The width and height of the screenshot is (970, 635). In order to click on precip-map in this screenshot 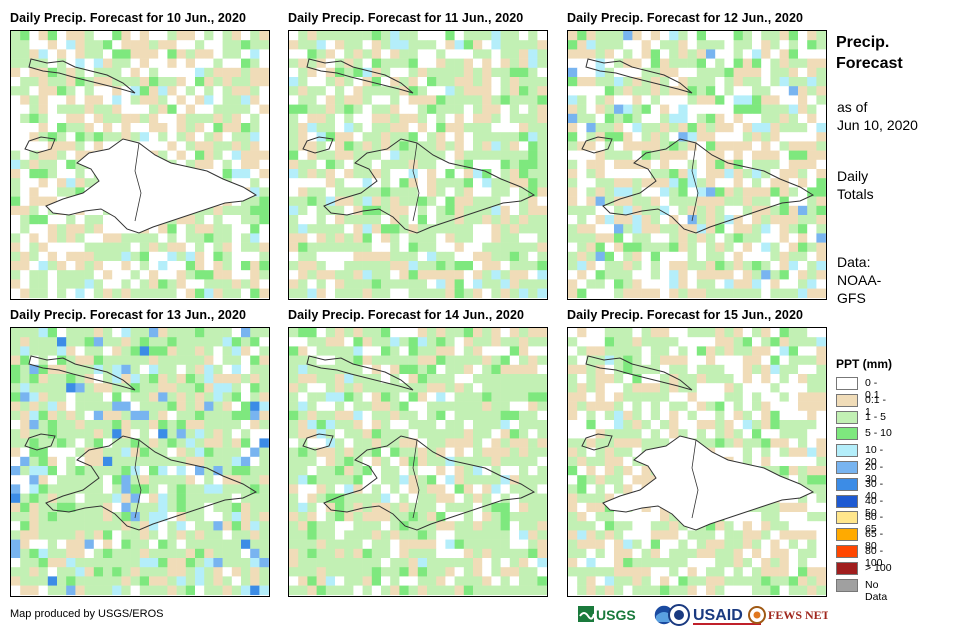, I will do `click(418, 462)`.